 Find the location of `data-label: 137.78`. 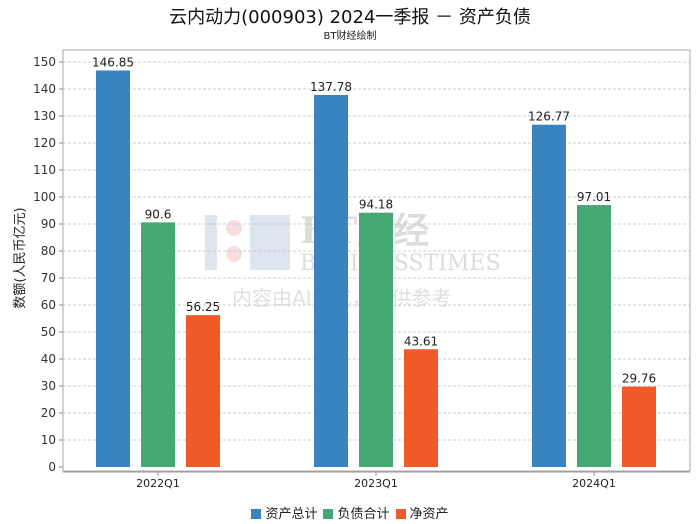

data-label: 137.78 is located at coordinates (331, 87).